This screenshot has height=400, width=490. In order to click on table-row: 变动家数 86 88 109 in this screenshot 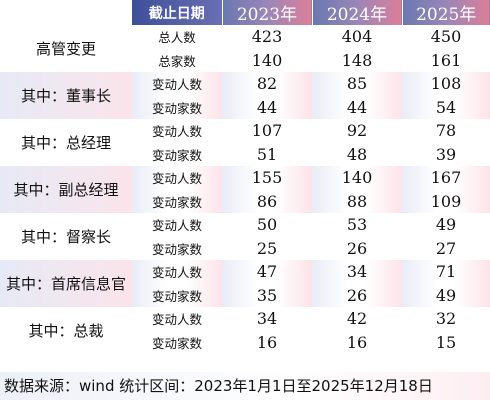, I will do `click(245, 201)`.